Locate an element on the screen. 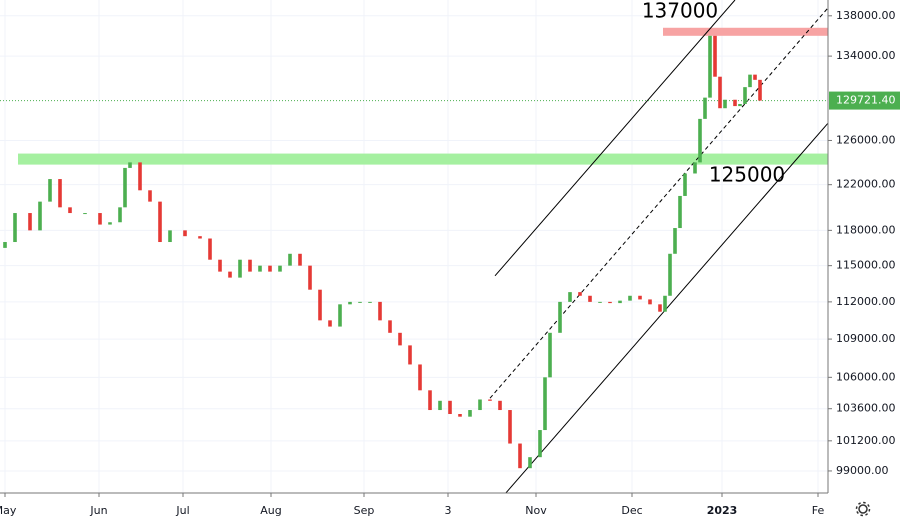 This screenshot has height=521, width=900. settings-icon is located at coordinates (863, 509).